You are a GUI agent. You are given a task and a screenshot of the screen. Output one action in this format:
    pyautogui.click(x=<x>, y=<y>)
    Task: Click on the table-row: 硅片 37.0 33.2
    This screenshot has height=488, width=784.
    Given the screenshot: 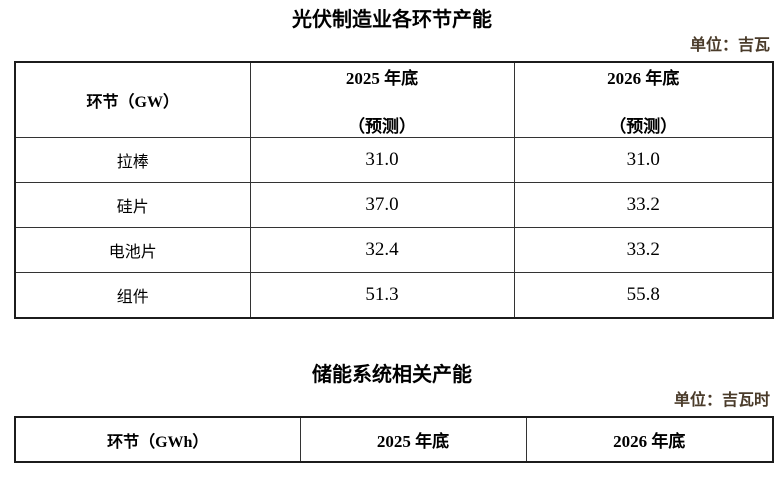 What is the action you would take?
    pyautogui.click(x=394, y=205)
    